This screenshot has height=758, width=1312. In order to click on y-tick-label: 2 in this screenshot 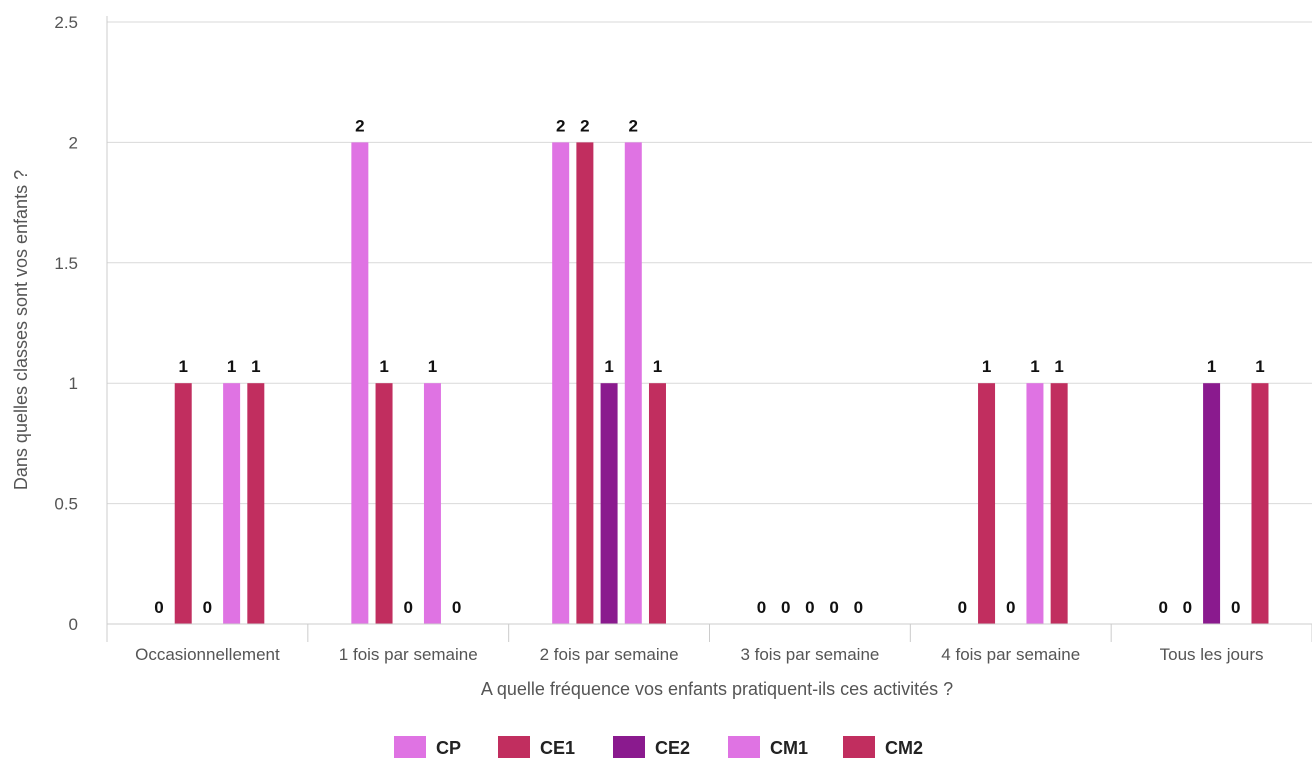, I will do `click(73, 142)`.